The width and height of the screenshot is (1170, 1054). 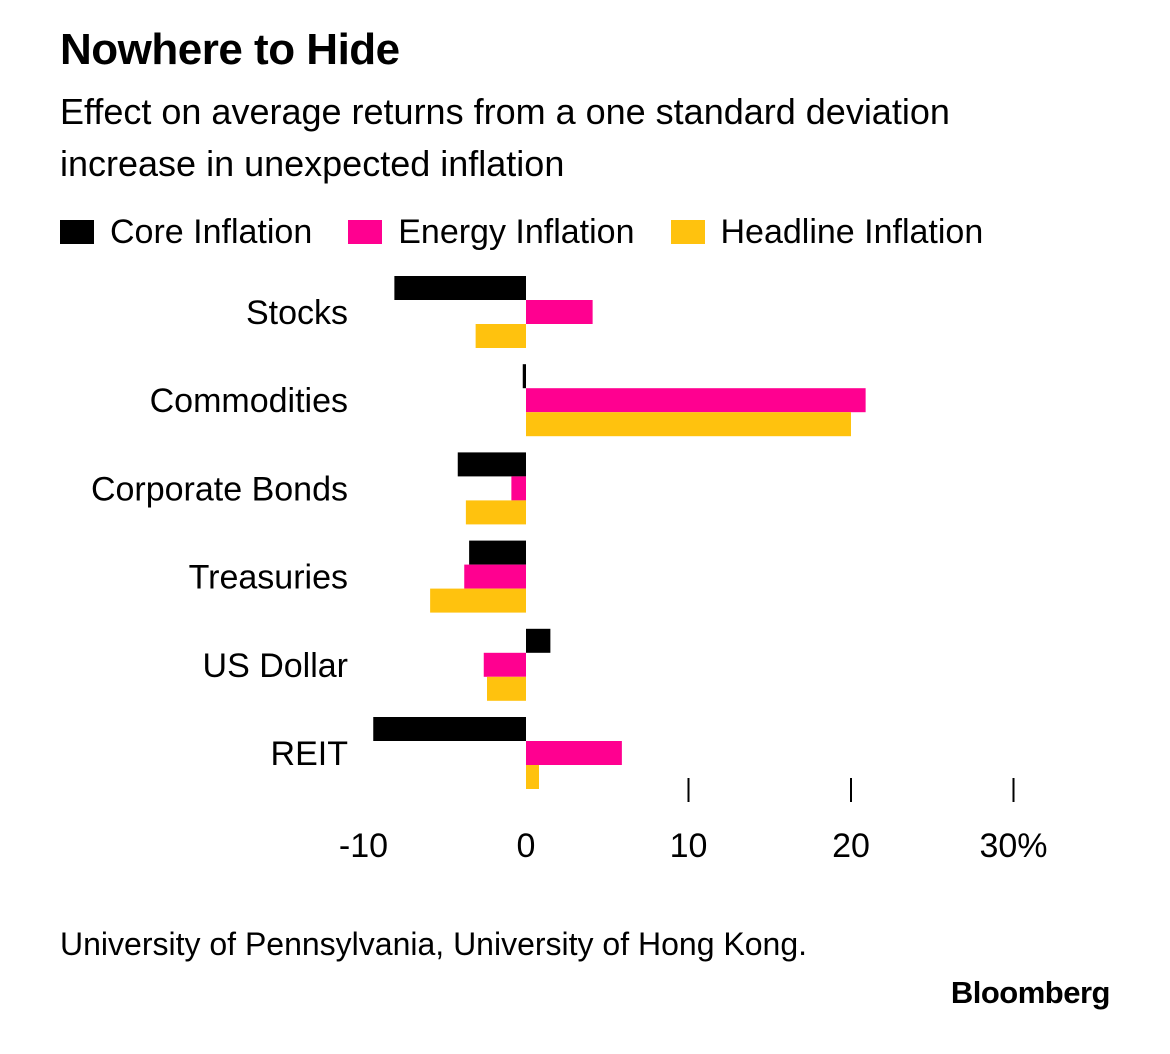 I want to click on legend-item-headline: Headline Inflation, so click(x=827, y=232).